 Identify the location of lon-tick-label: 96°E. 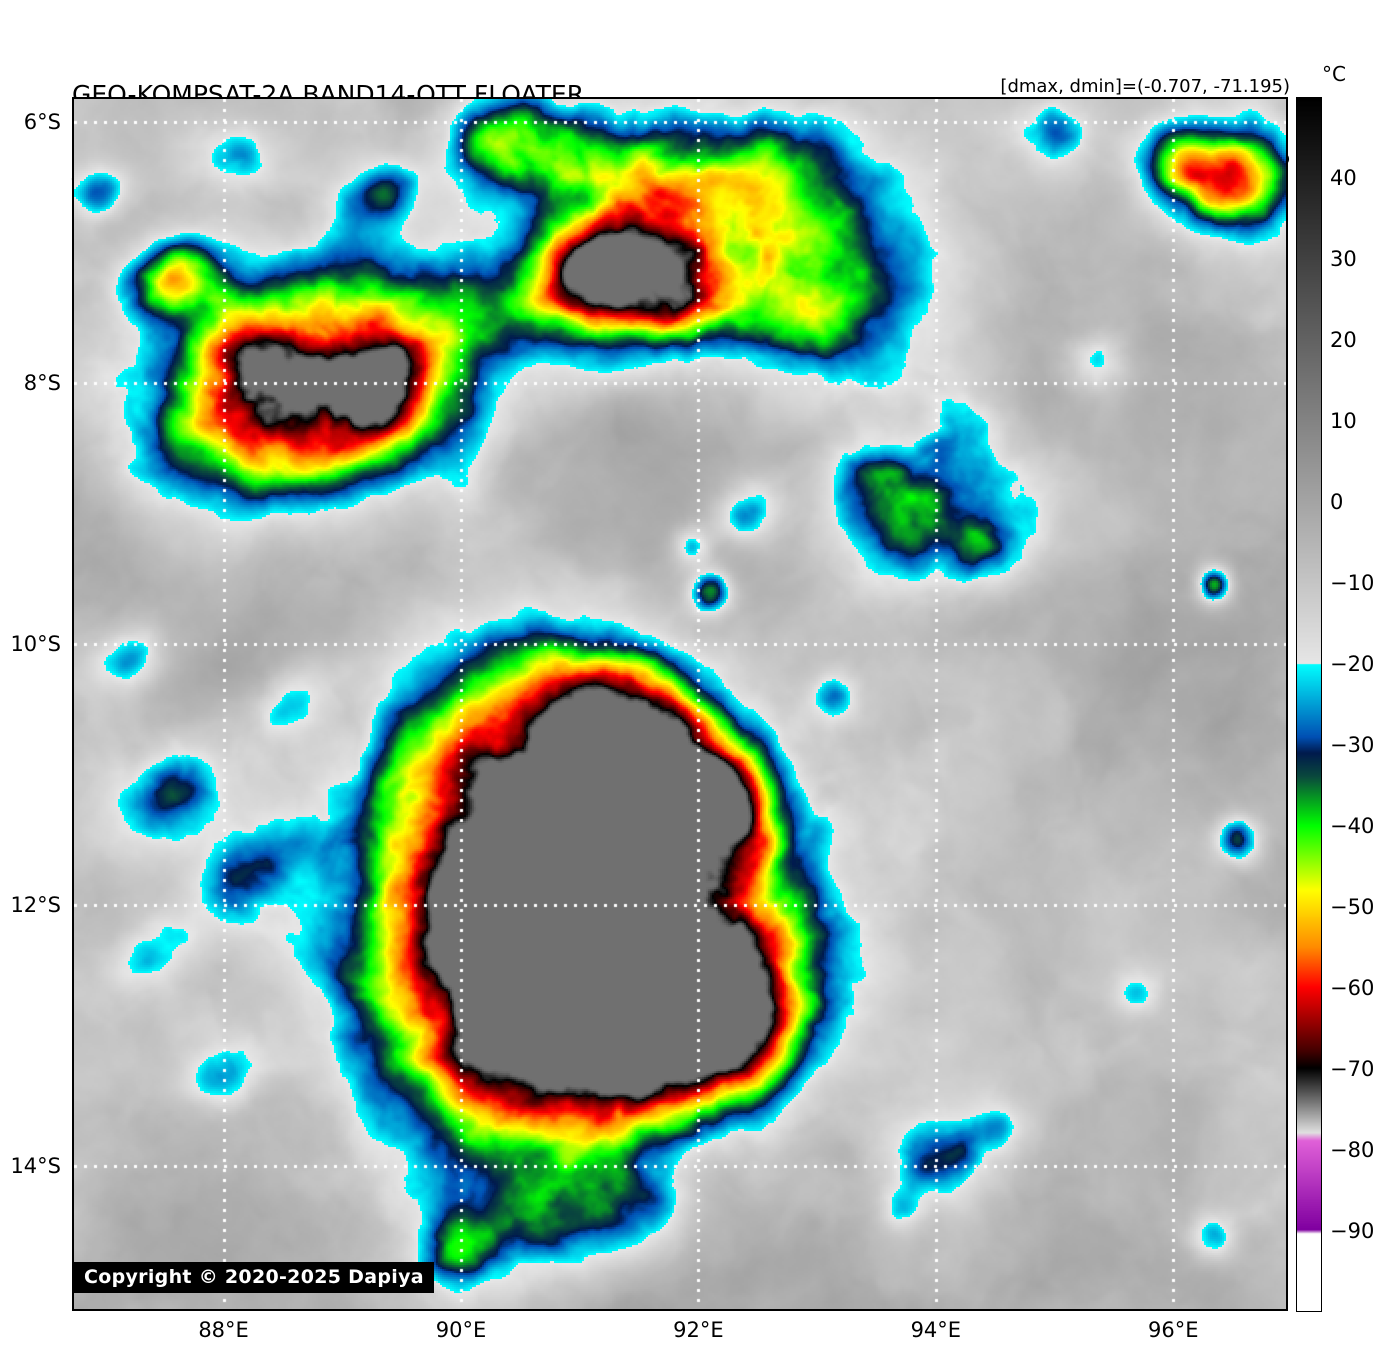
(1173, 1330).